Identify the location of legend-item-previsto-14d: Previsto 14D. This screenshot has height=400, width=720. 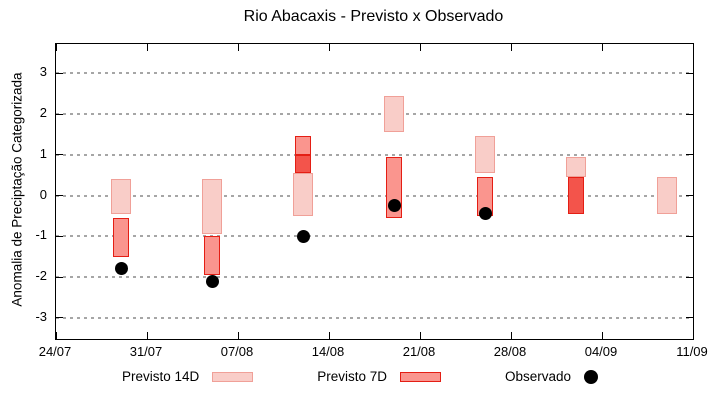
(187, 376).